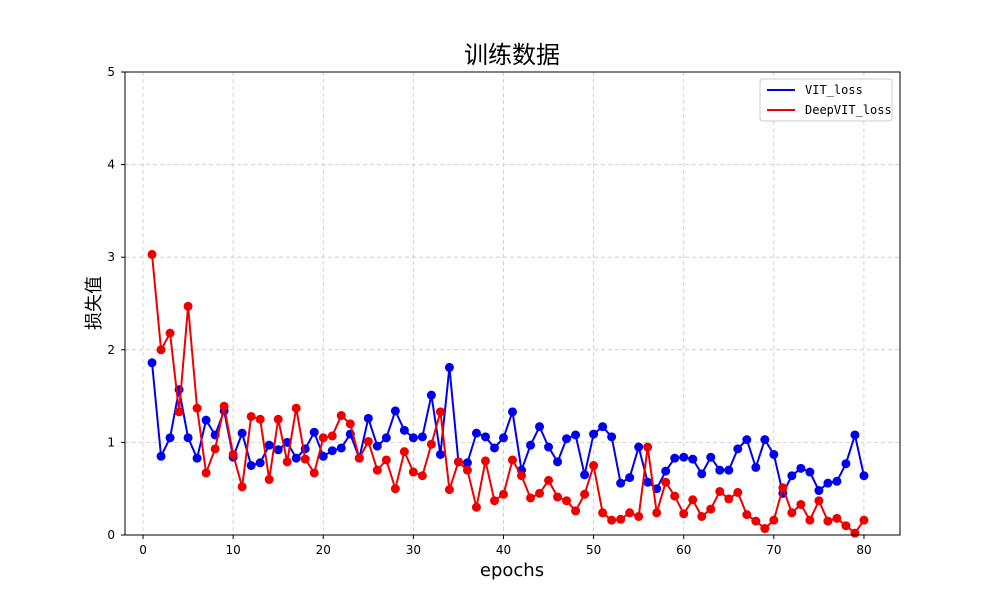 This screenshot has width=1000, height=600. I want to click on legend-label-deepvit-loss: DeepVIT_loss, so click(848, 110).